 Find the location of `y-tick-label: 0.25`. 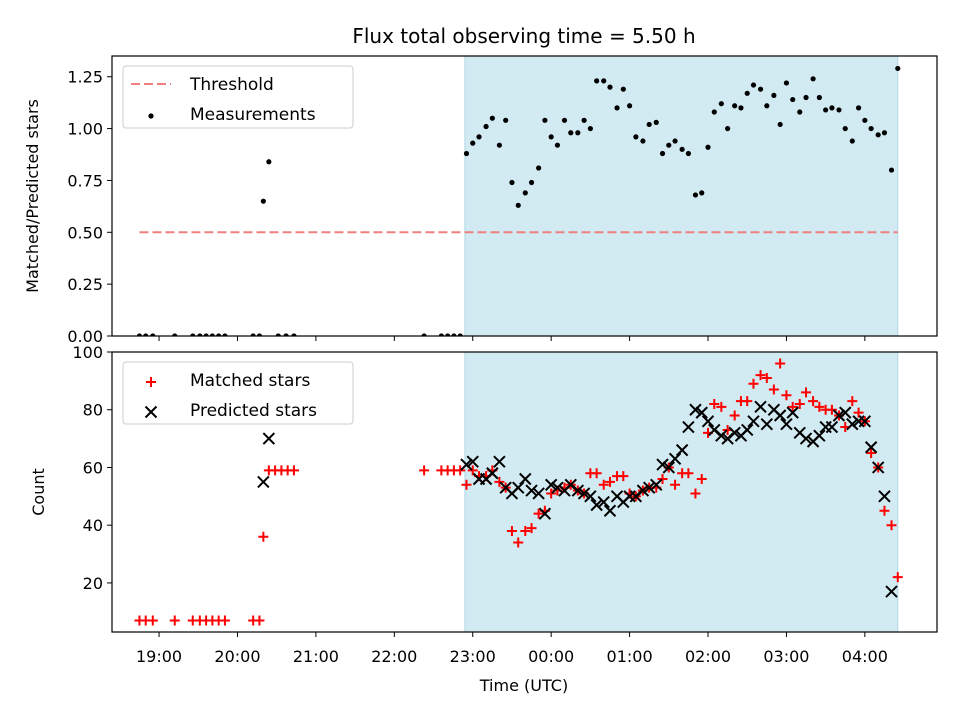

y-tick-label: 0.25 is located at coordinates (85, 284).